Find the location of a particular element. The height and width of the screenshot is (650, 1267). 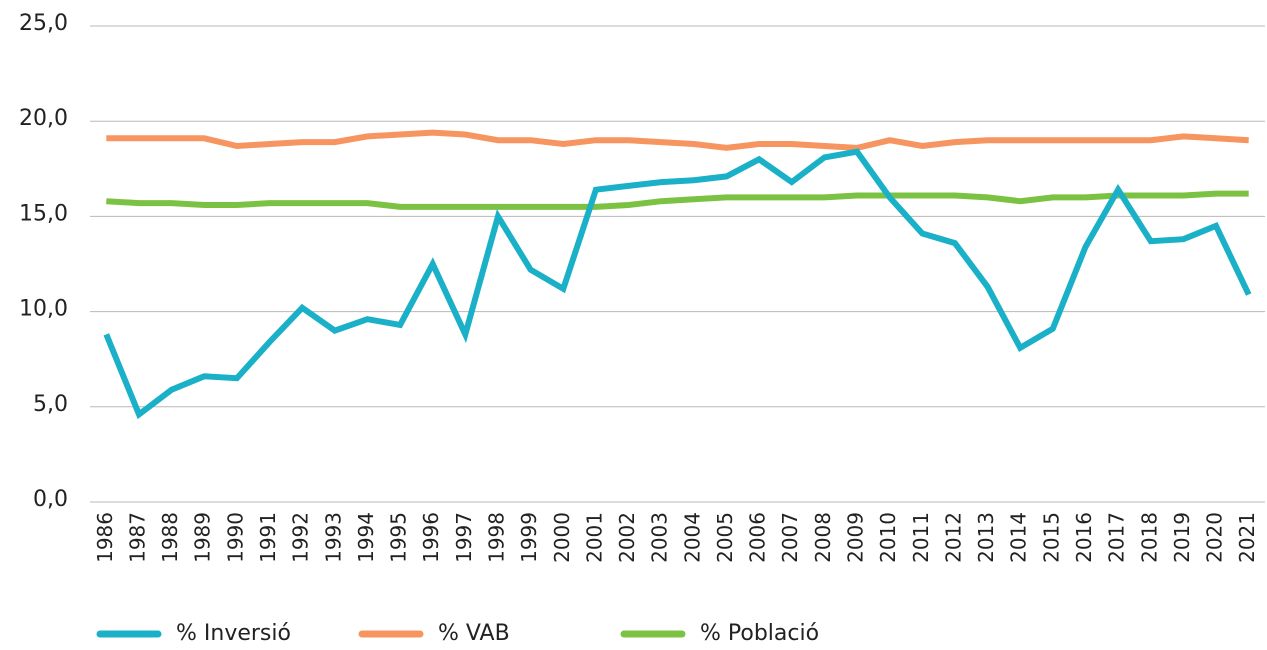

x-tick-label: 1995 is located at coordinates (399, 537).